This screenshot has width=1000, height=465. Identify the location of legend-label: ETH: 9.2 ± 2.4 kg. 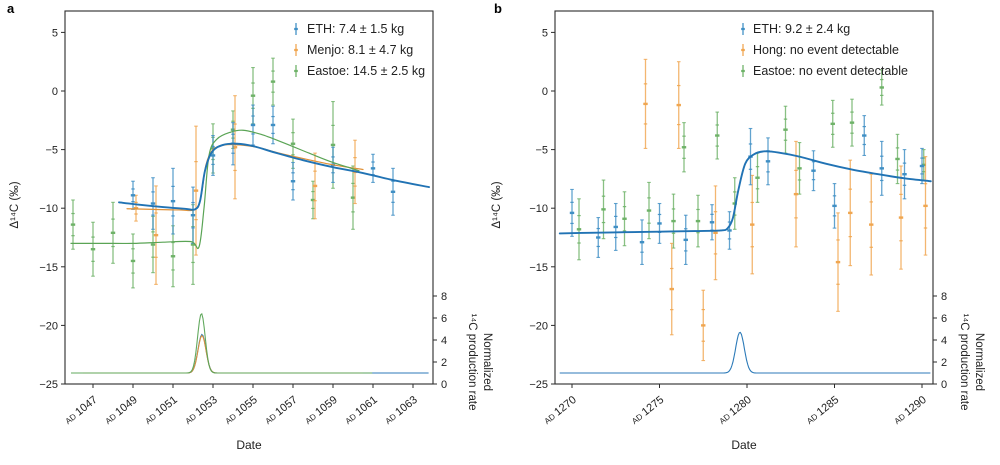
(801, 29).